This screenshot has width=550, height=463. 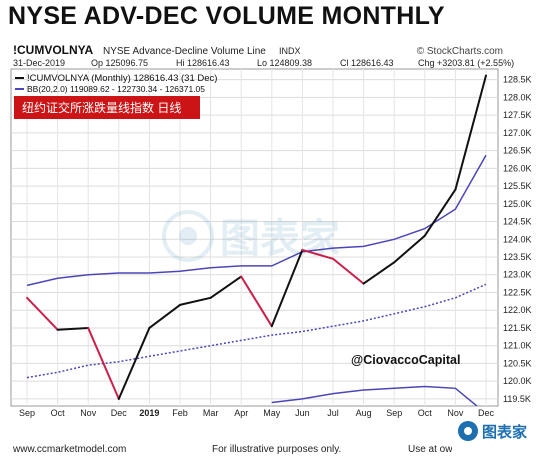 What do you see at coordinates (367, 63) in the screenshot?
I see `close-value: Cl 128616.43` at bounding box center [367, 63].